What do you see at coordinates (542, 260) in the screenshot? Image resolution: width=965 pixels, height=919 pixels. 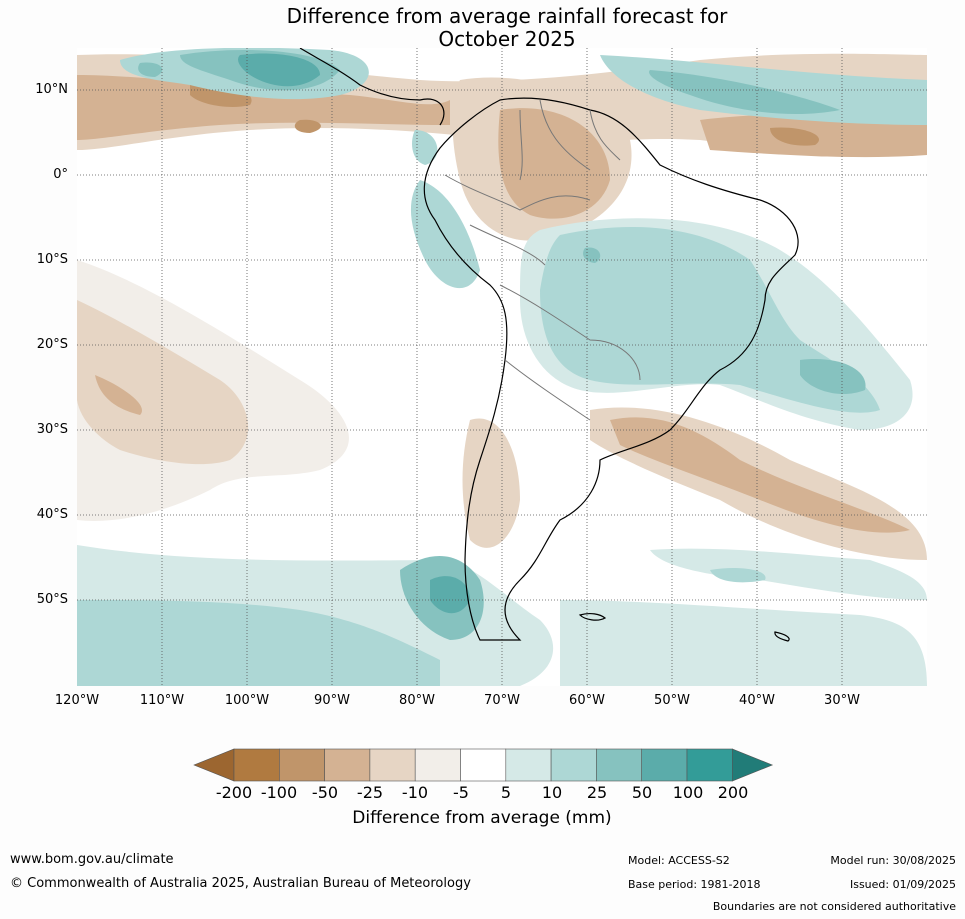 I see `country-borders` at bounding box center [542, 260].